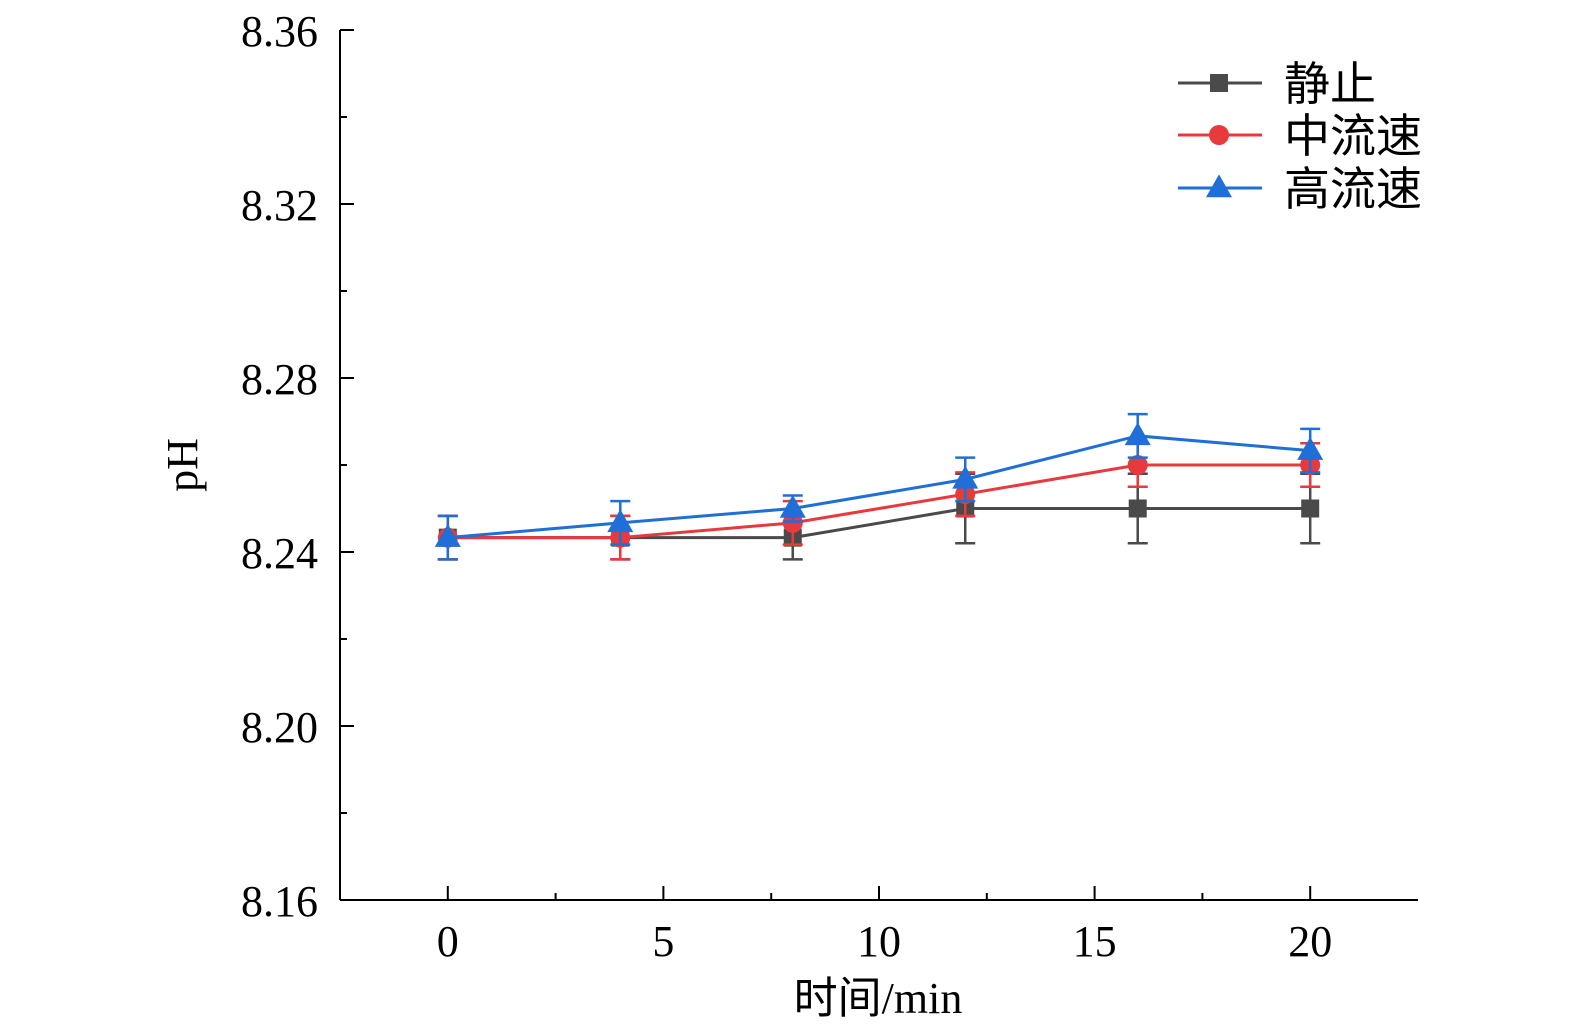 This screenshot has height=1035, width=1575. Describe the element at coordinates (663, 941) in the screenshot. I see `x-tick-label: 5` at that location.